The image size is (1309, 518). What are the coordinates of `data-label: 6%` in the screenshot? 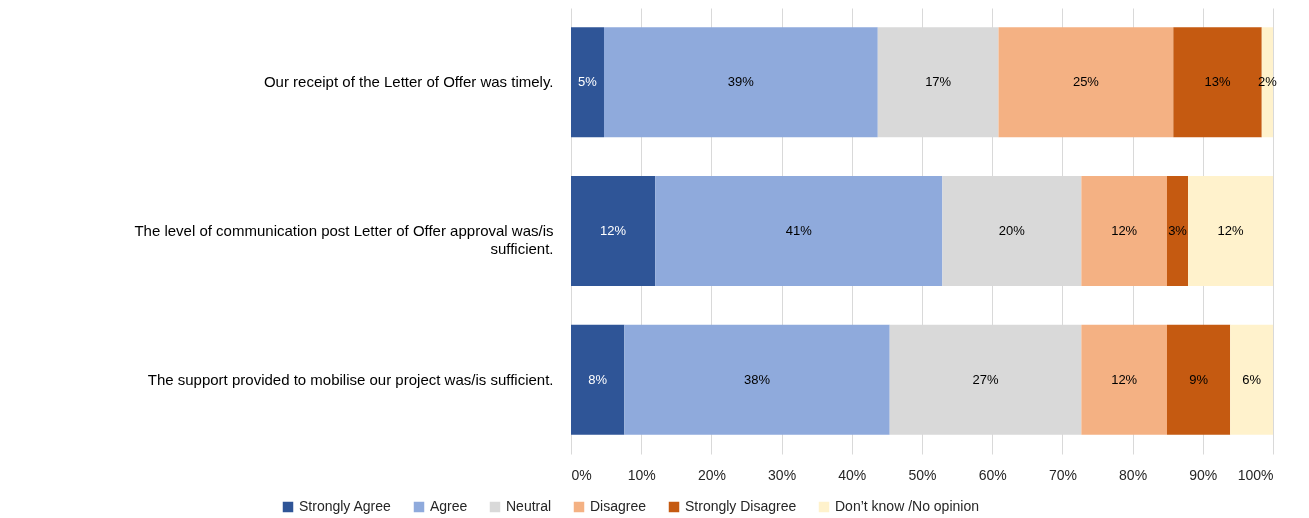 It's located at (1252, 379).